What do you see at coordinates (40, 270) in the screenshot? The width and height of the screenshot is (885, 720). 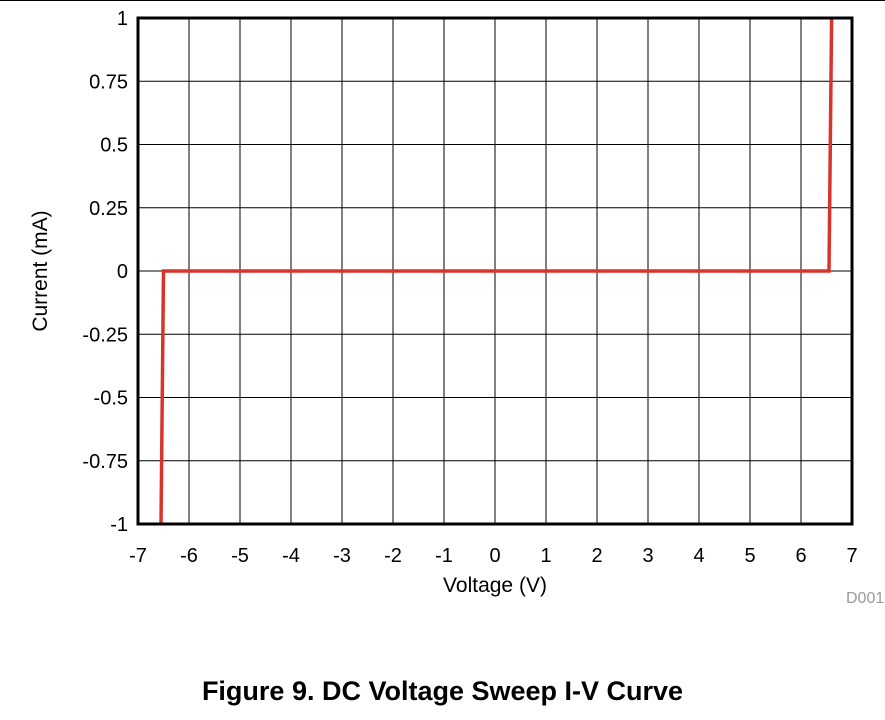 I see `y-axis-label: Current (mA)` at bounding box center [40, 270].